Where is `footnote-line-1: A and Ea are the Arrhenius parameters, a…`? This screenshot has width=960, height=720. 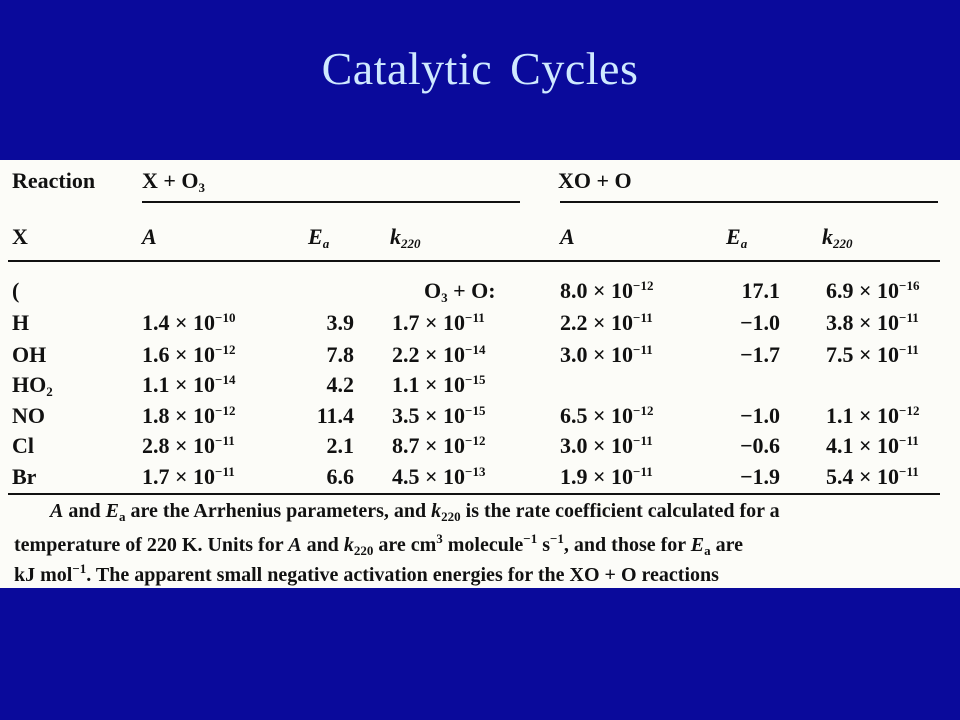 footnote-line-1: A and Ea are the Arrhenius parameters, a… is located at coordinates (415, 512).